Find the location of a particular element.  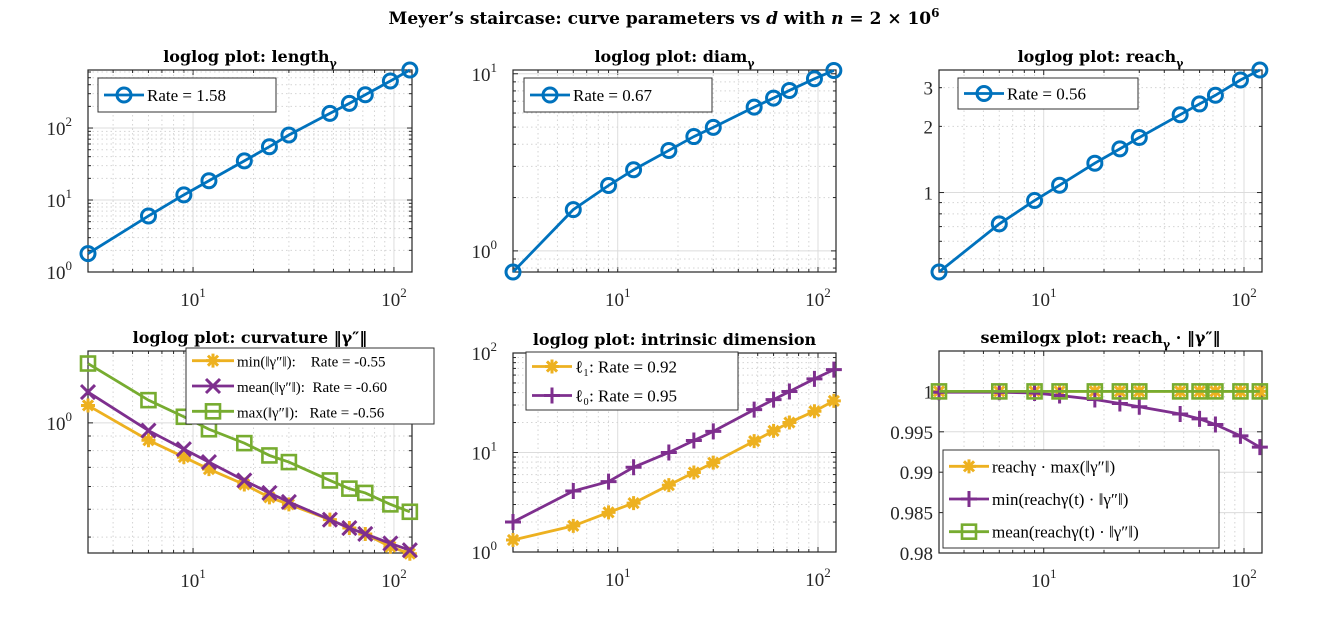

legend-label: mean(reachγ(t) · ‖γ″‖) is located at coordinates (1065, 532).